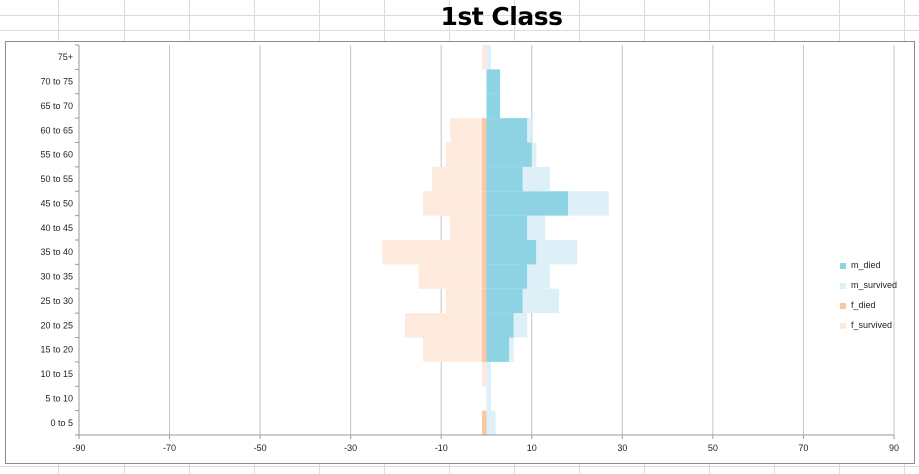 The width and height of the screenshot is (919, 474). I want to click on y-tick-label-20-to-25: 20 to 25, so click(56, 325).